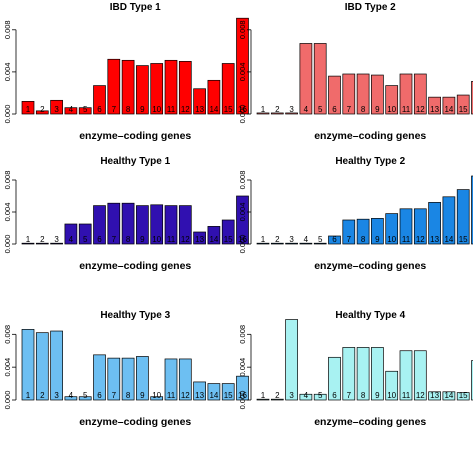  What do you see at coordinates (135, 315) in the screenshot?
I see `panel-title: Healthy Type 3` at bounding box center [135, 315].